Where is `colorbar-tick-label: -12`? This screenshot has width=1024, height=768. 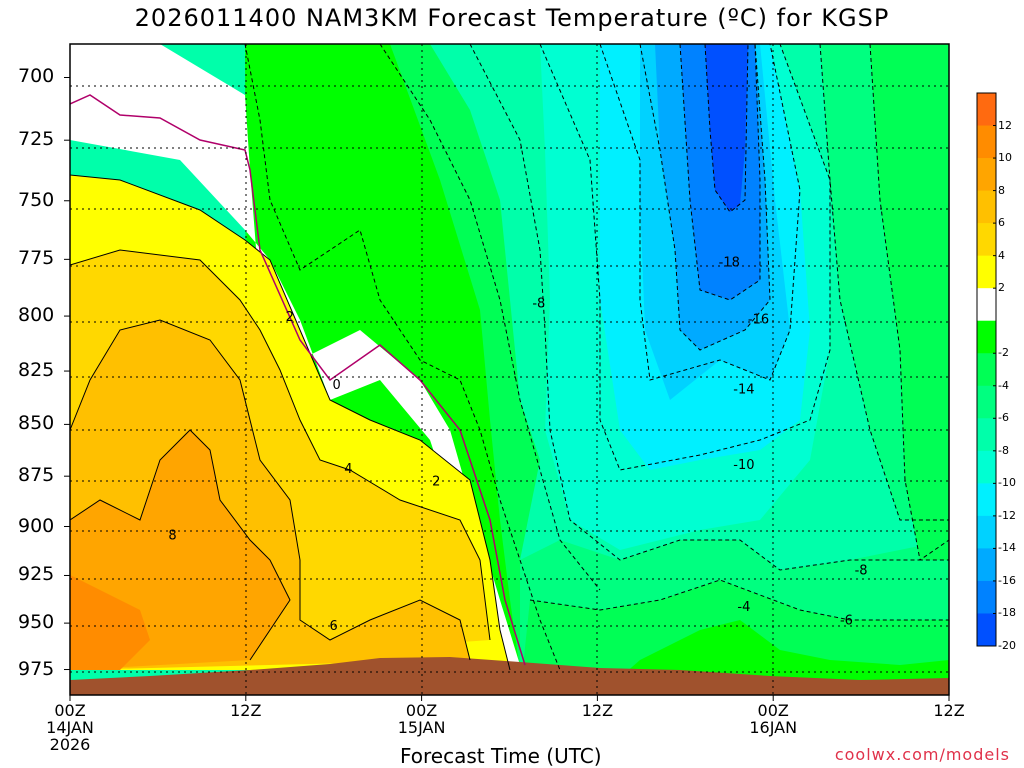 colorbar-tick-label: -12 is located at coordinates (1007, 515).